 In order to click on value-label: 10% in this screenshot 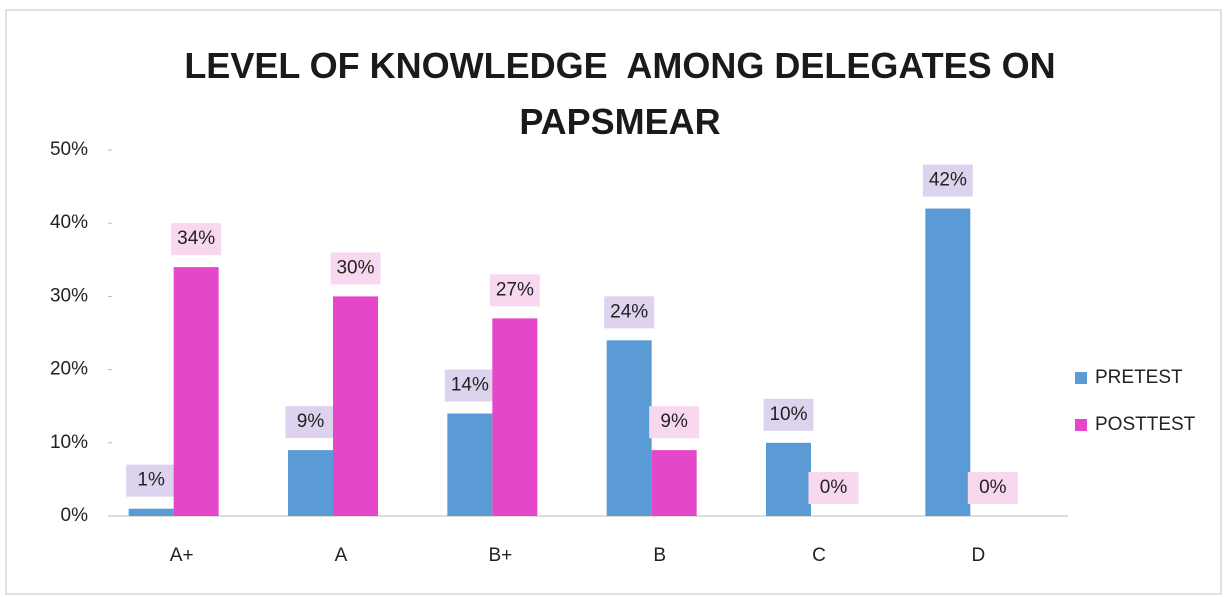, I will do `click(788, 414)`.